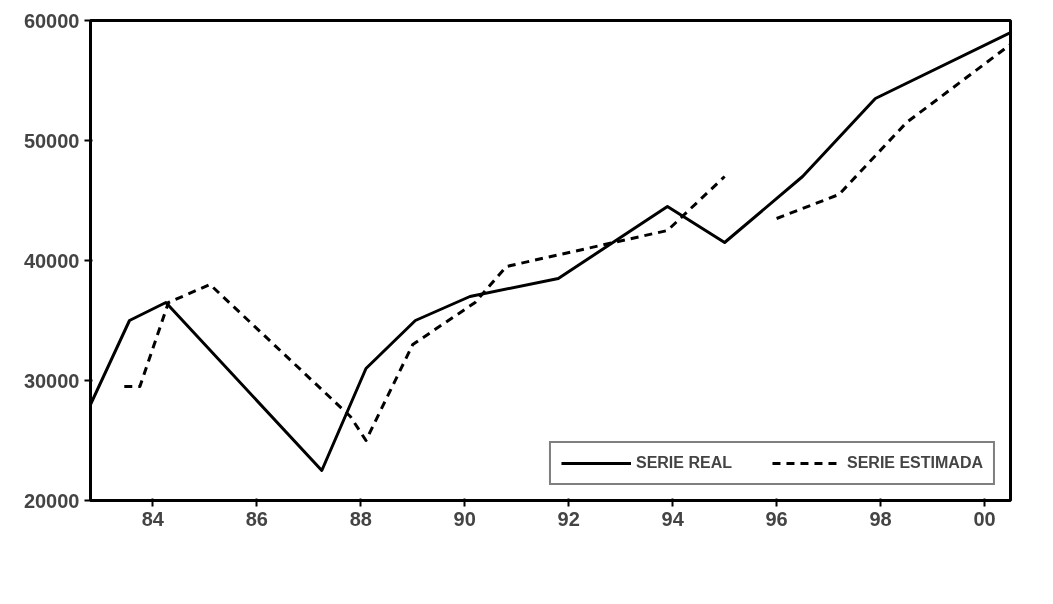 This screenshot has width=1053, height=604. I want to click on legend-label: SERIE REAL, so click(683, 463).